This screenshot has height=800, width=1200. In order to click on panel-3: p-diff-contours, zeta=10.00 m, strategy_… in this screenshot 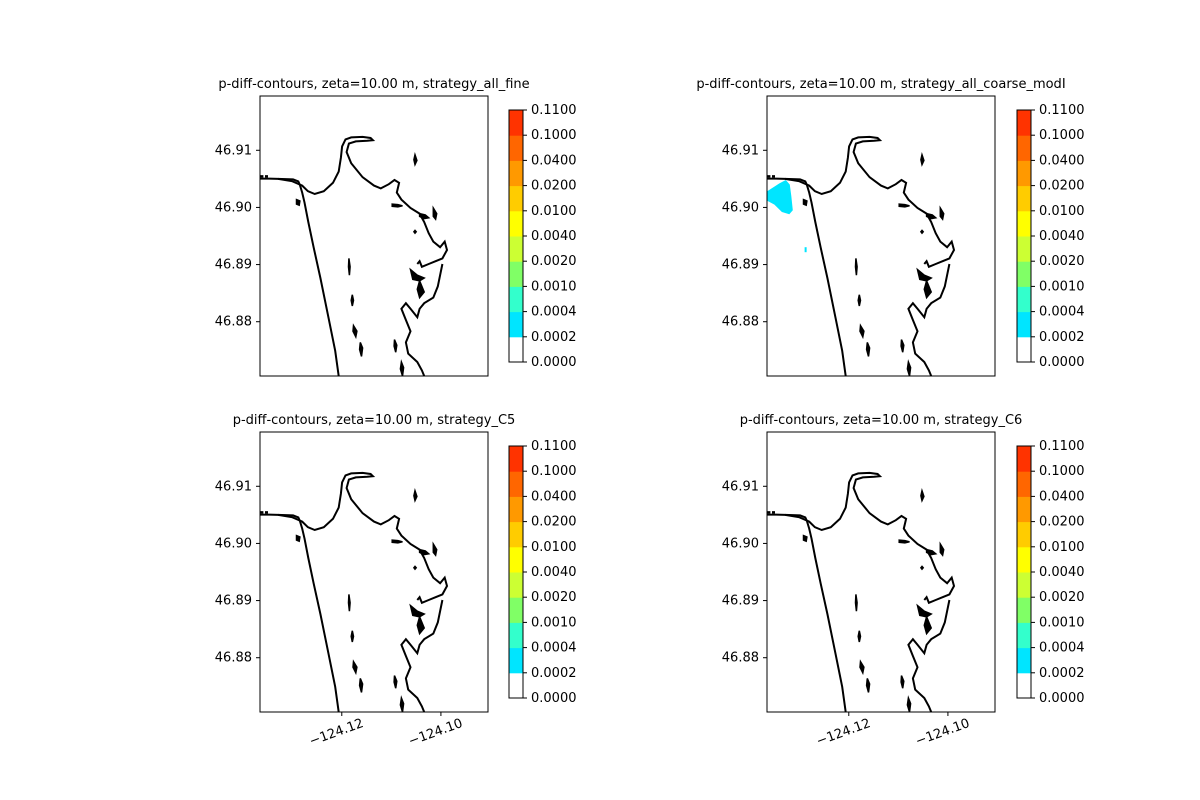, I will do `click(396, 581)`.